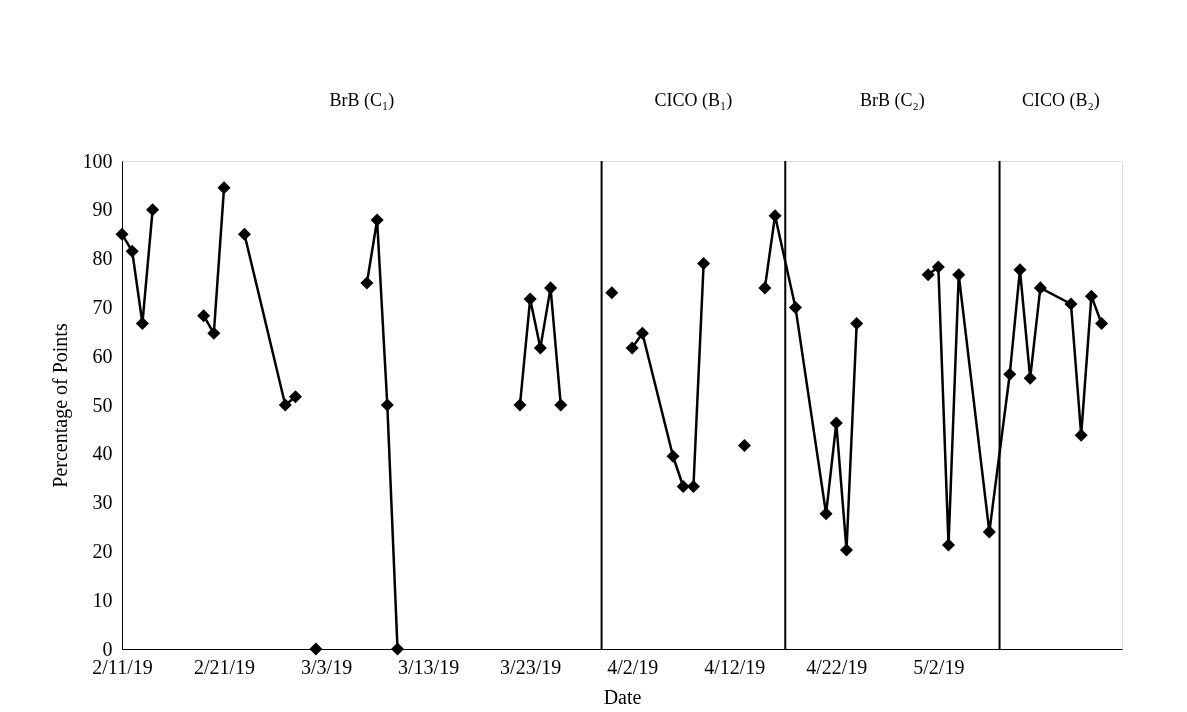  I want to click on y-axis-title: Percentage of Points, so click(60, 405).